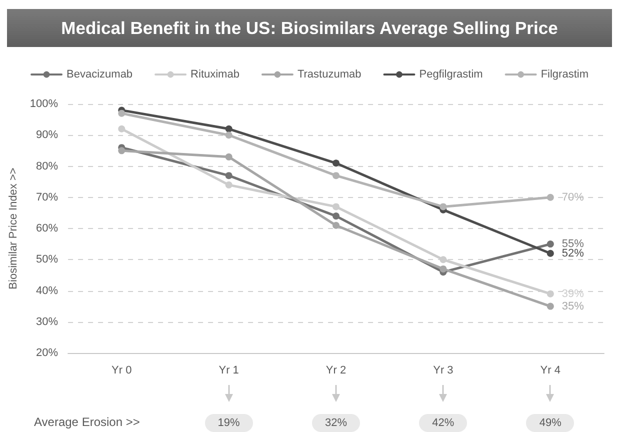 This screenshot has width=619, height=432. What do you see at coordinates (329, 74) in the screenshot?
I see `legend-label: Trastuzumab` at bounding box center [329, 74].